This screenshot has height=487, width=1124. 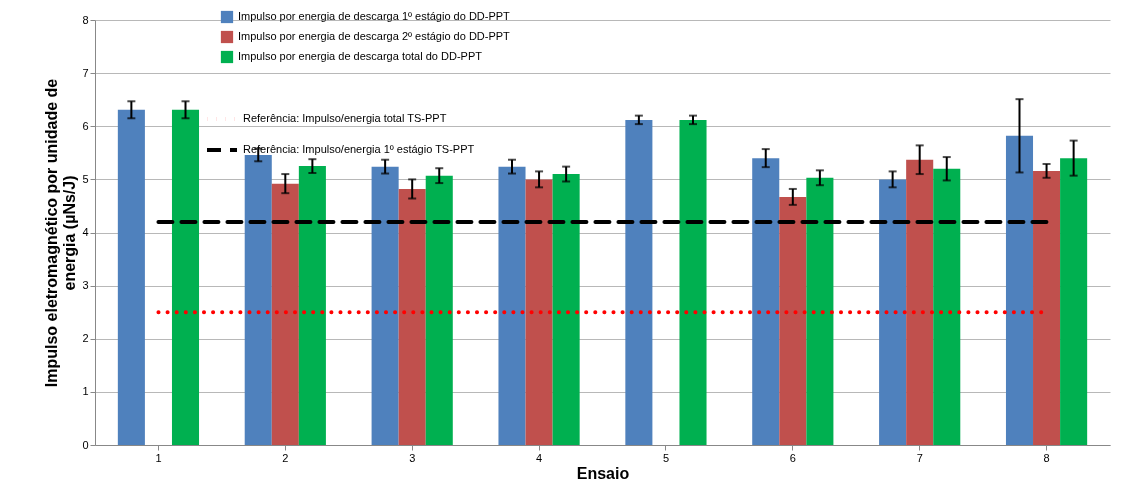 I want to click on legend-label: Referência: Impulso/energia 1º estágio TS-PPT, so click(x=359, y=149).